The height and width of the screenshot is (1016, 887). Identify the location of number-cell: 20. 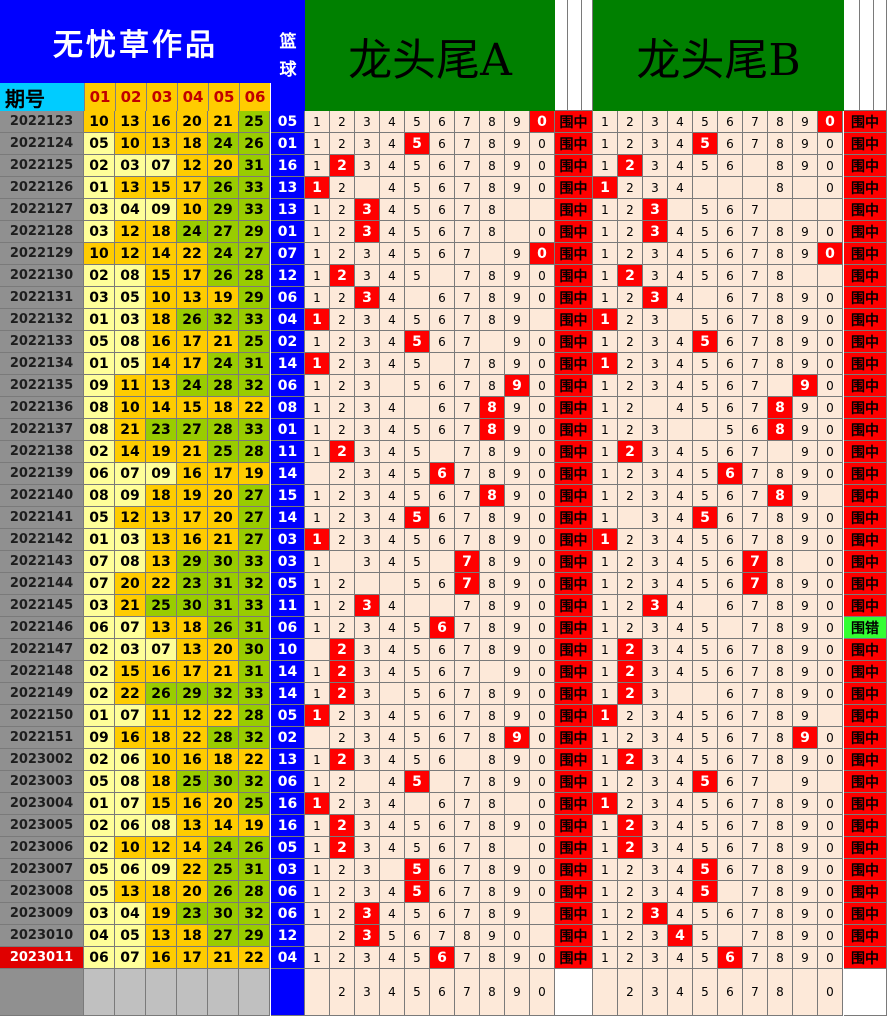
(223, 496).